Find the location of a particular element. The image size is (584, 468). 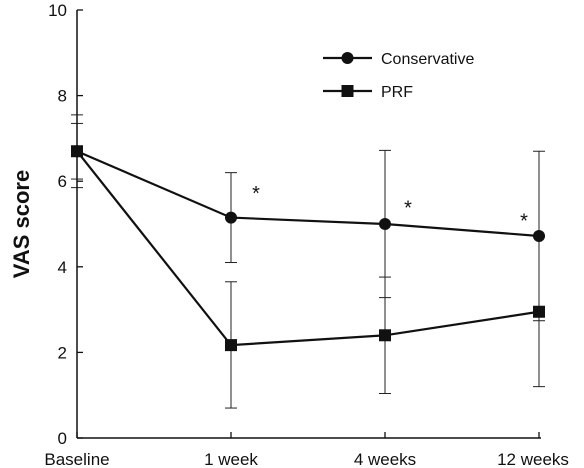

legend-marker-prf is located at coordinates (347, 91).